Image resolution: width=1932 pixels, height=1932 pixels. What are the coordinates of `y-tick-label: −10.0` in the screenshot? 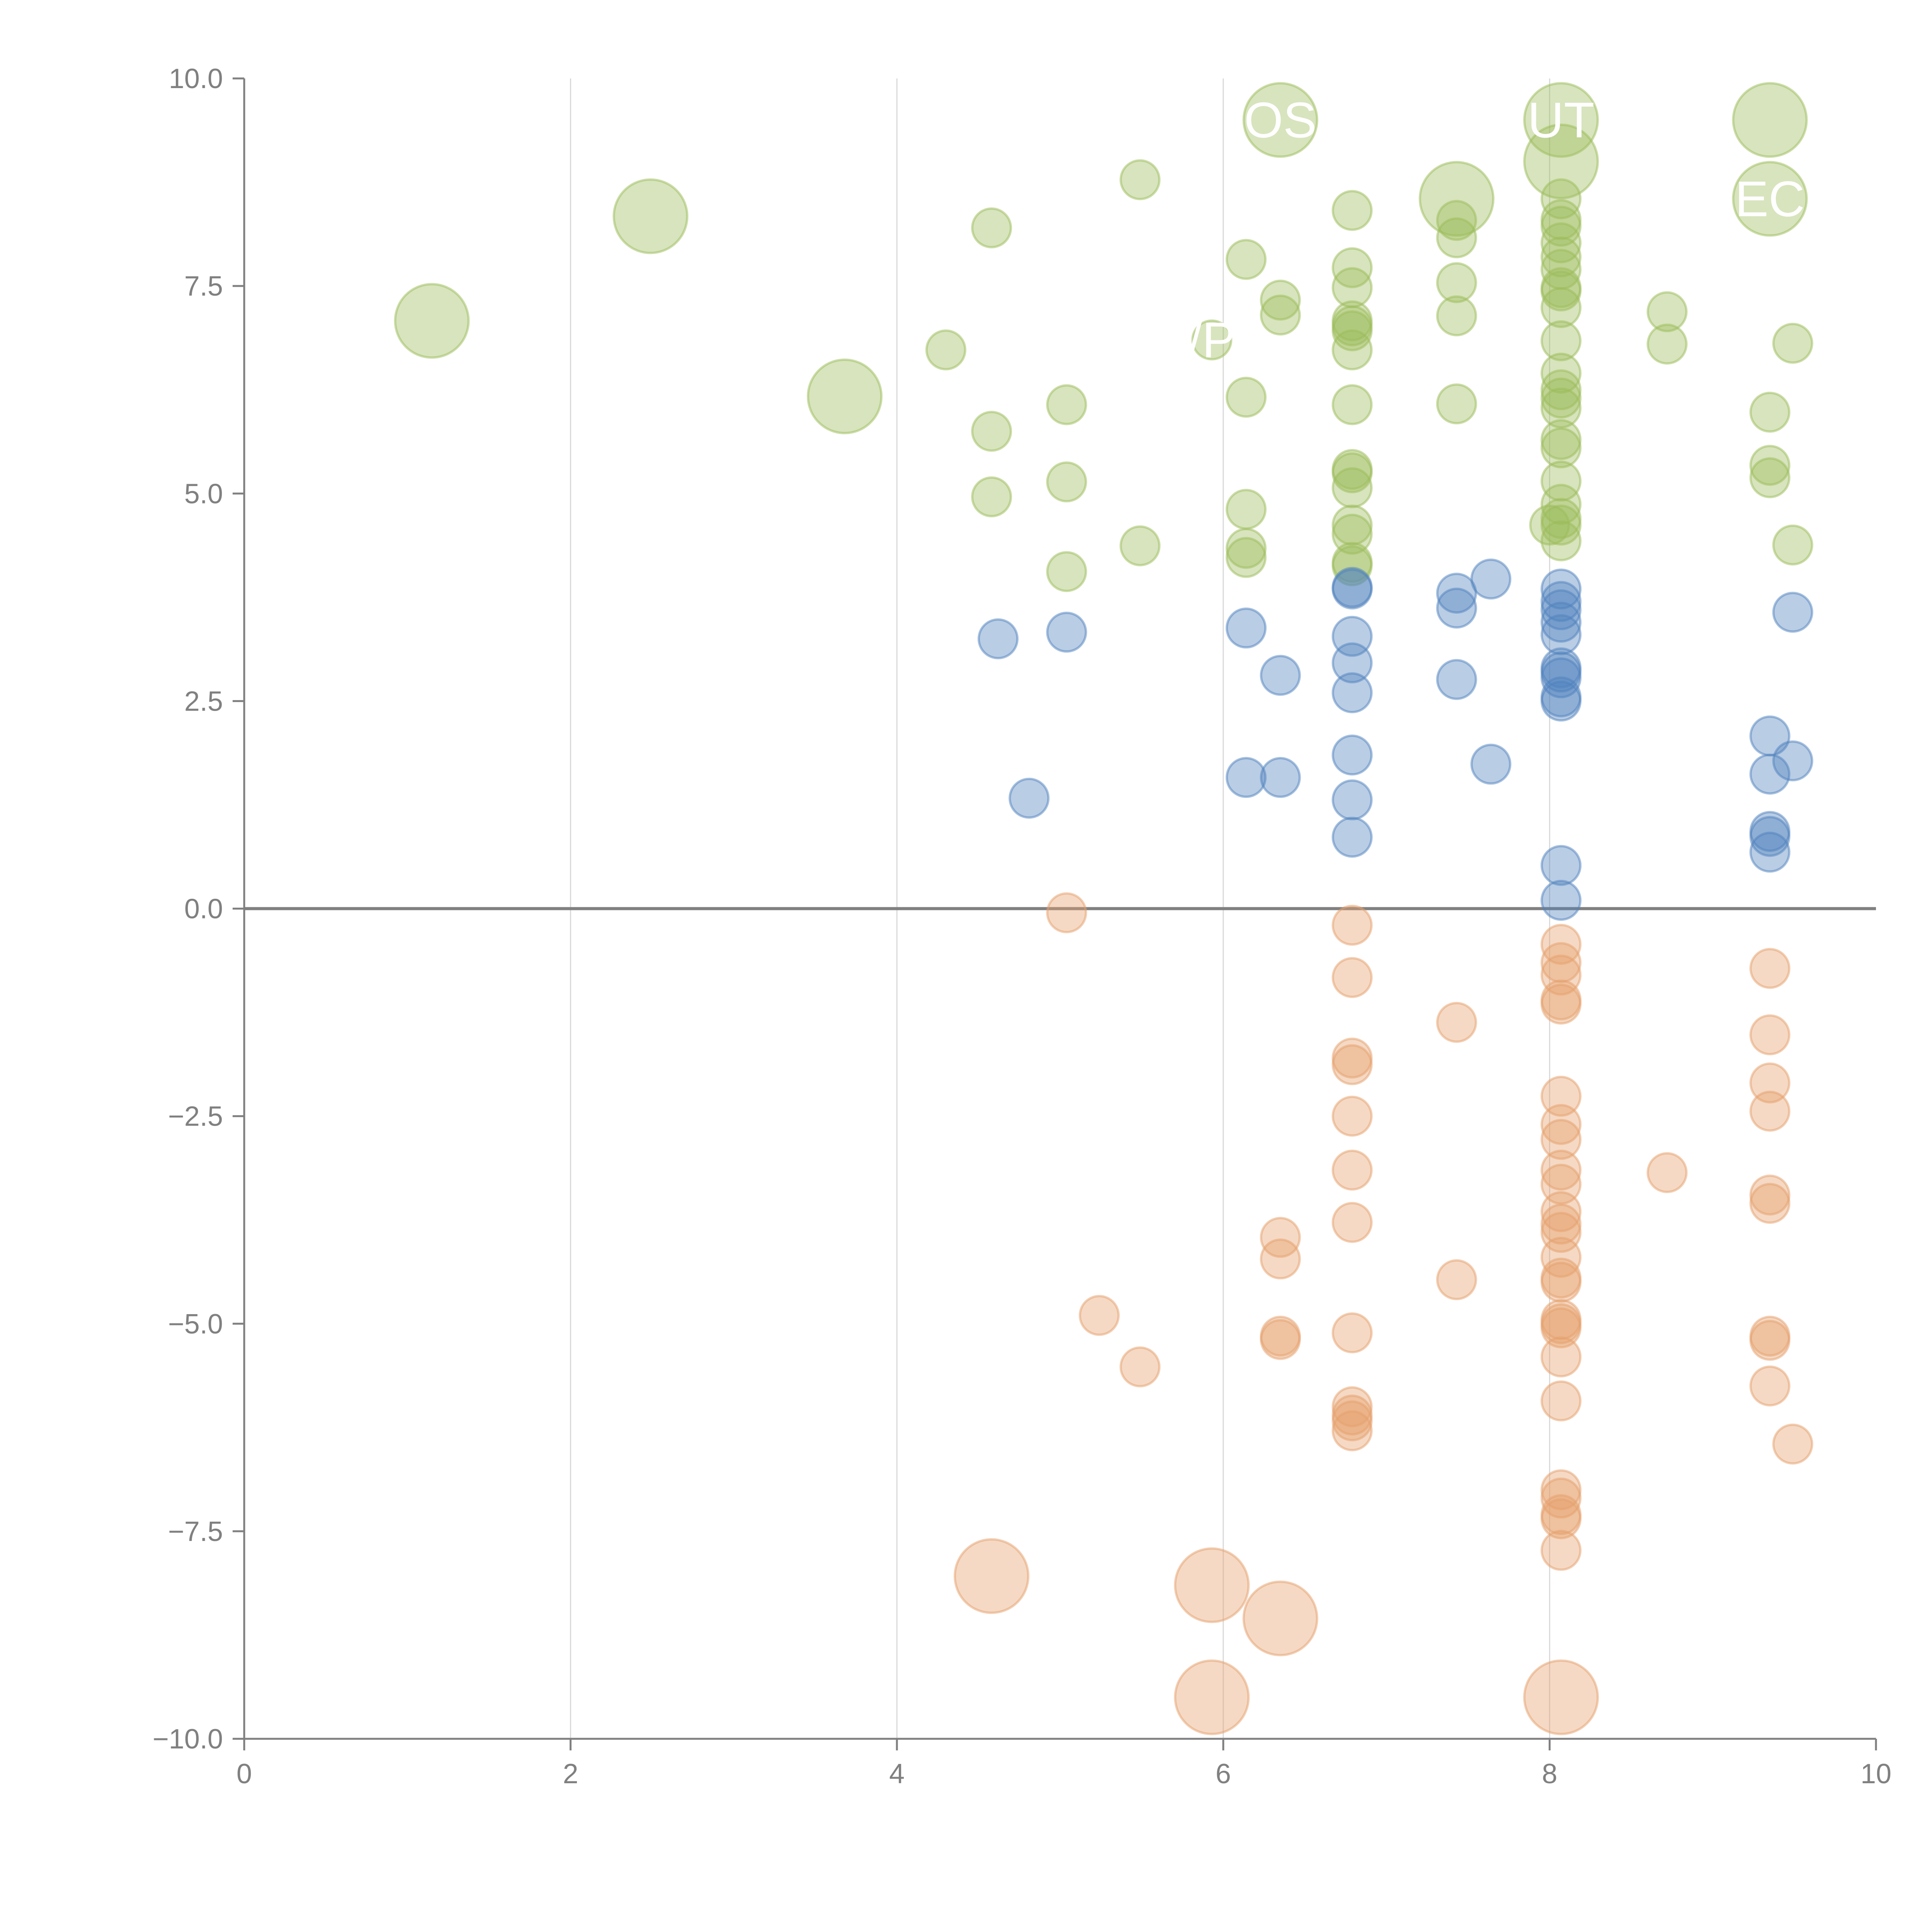 It's located at (188, 1740).